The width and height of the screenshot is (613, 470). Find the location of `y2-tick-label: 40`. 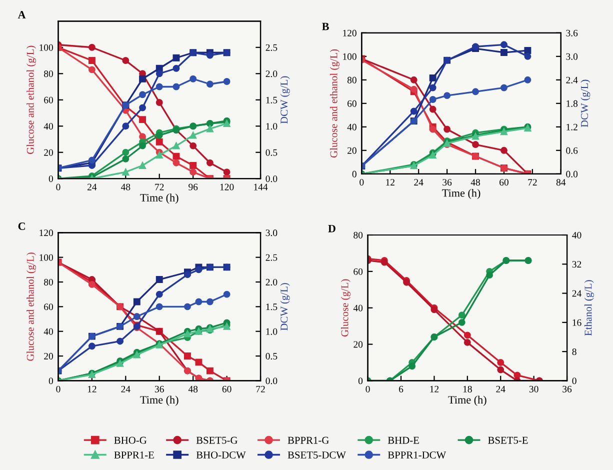

y2-tick-label: 40 is located at coordinates (577, 235).